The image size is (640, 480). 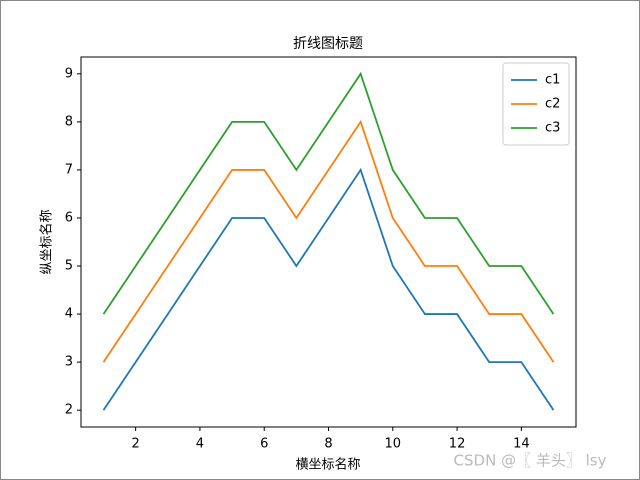 What do you see at coordinates (69, 169) in the screenshot?
I see `y-tick-label: 7` at bounding box center [69, 169].